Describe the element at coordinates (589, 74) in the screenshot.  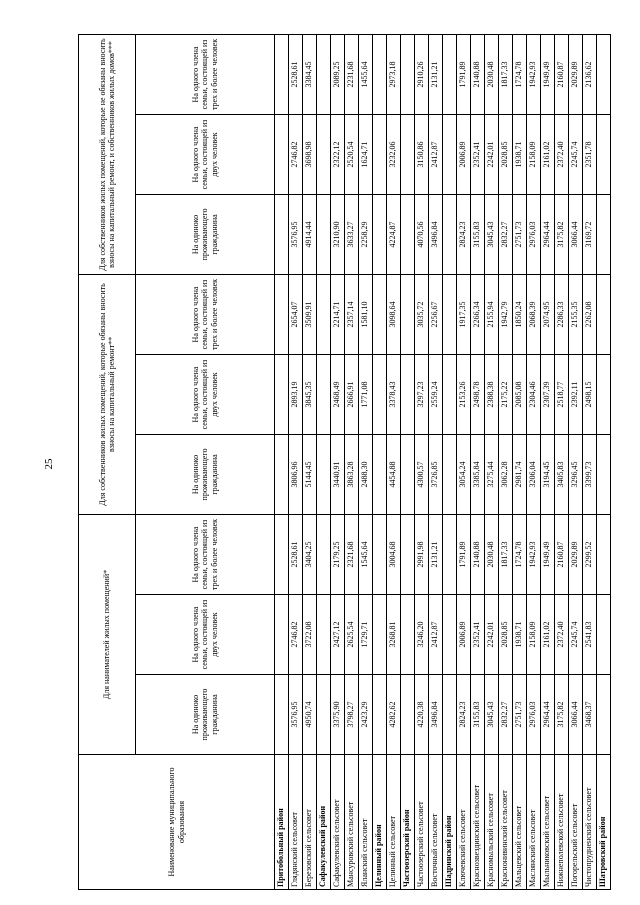
I see `value-cell: 2136,62` at that location.